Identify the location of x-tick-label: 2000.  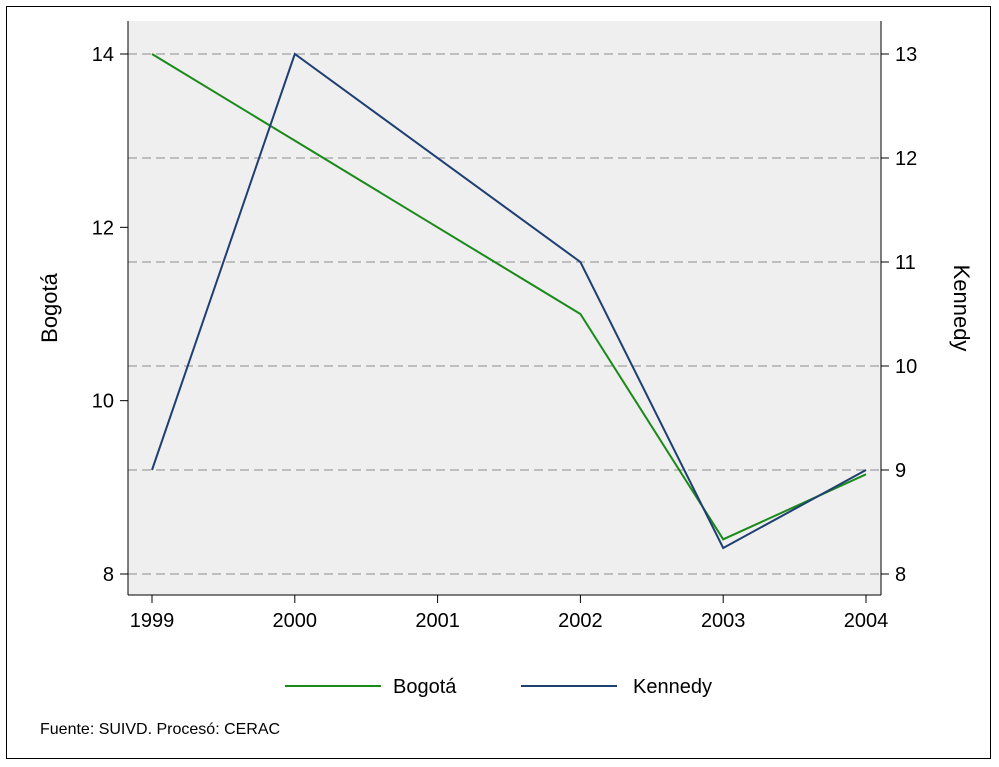
(295, 621).